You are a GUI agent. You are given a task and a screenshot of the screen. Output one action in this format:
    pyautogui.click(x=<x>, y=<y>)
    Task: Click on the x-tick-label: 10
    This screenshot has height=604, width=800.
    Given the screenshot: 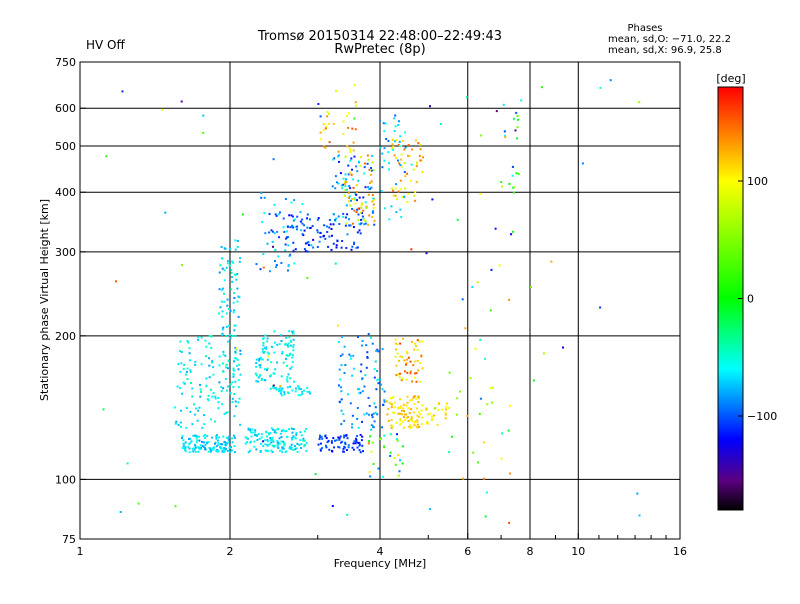 What is the action you would take?
    pyautogui.click(x=578, y=551)
    